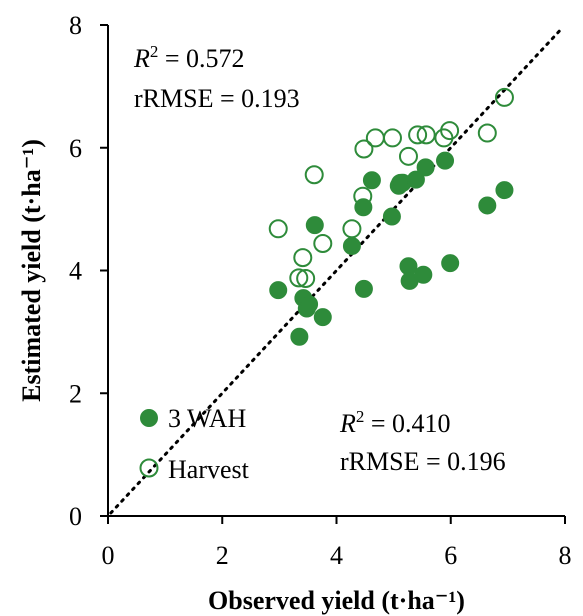 Image resolution: width=583 pixels, height=616 pixels. Describe the element at coordinates (149, 418) in the screenshot. I see `legend-marker-3-wah` at that location.